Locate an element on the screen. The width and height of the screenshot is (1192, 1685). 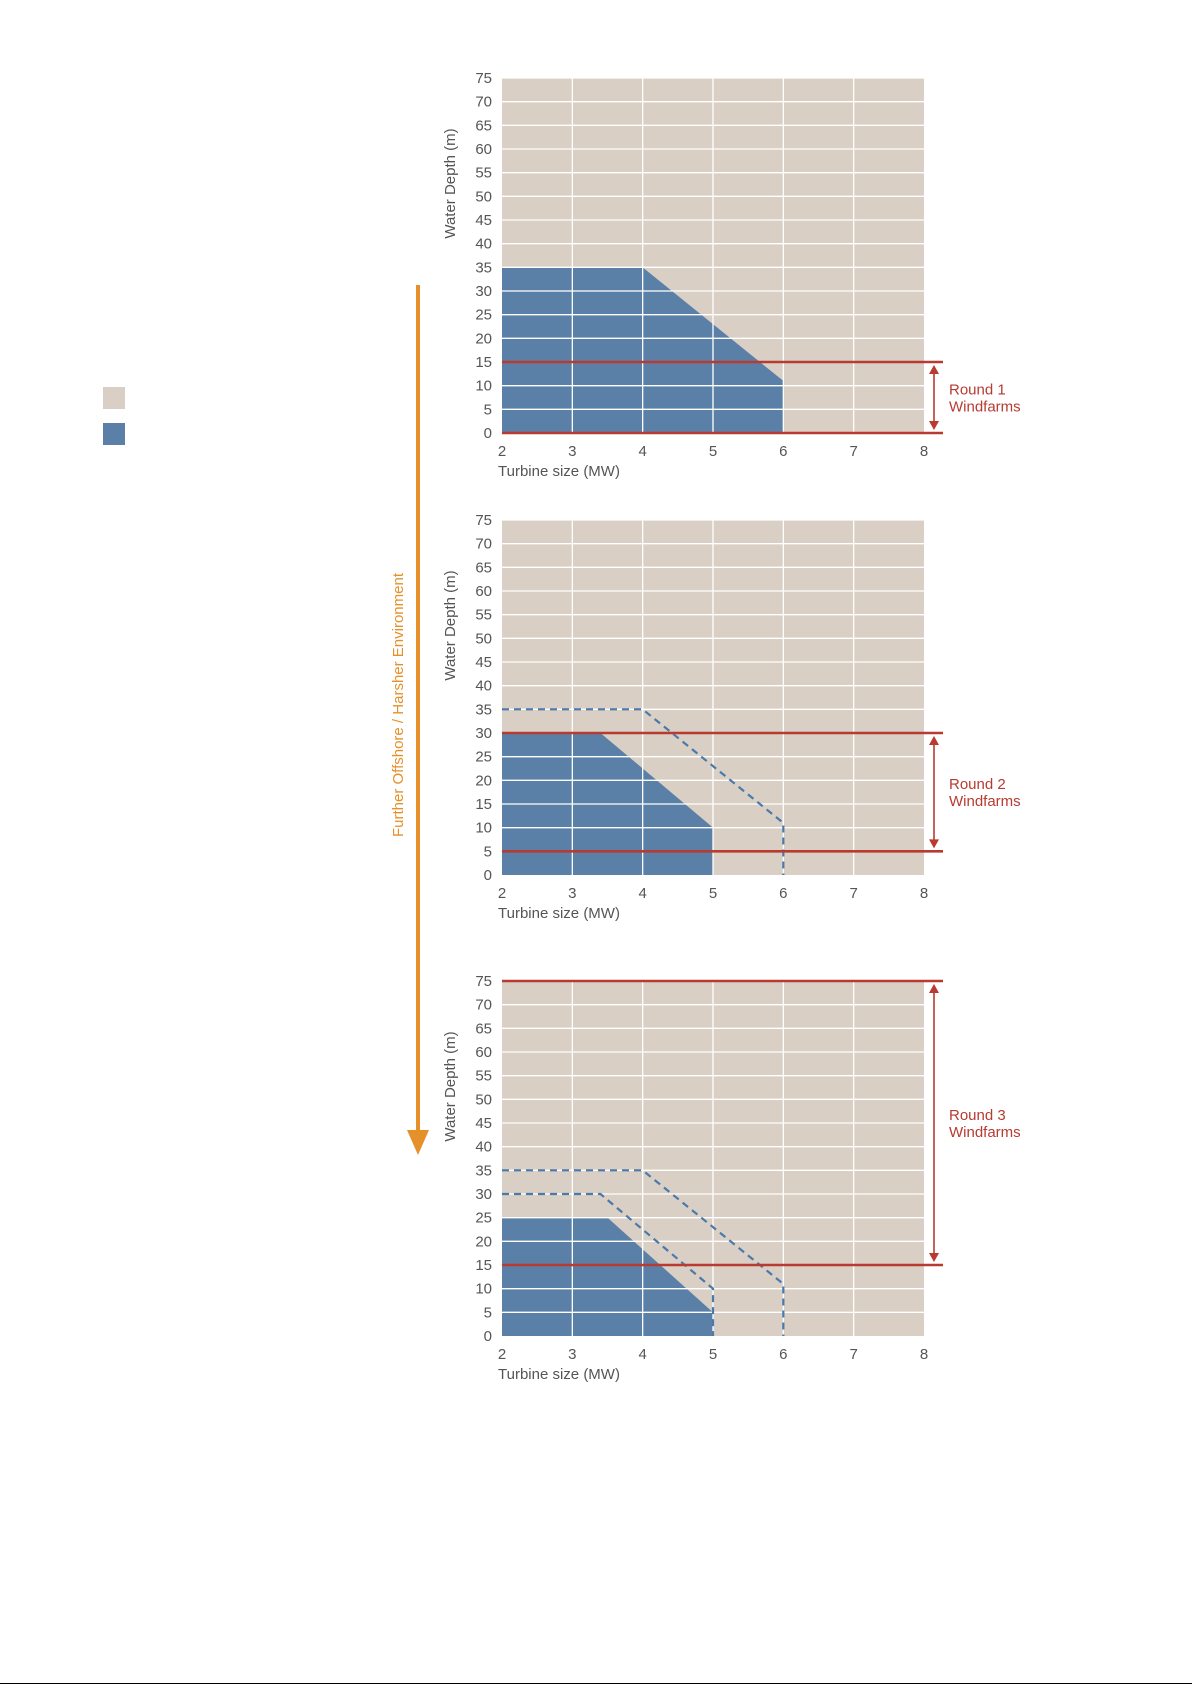
feasible-region is located at coordinates (607, 1276).